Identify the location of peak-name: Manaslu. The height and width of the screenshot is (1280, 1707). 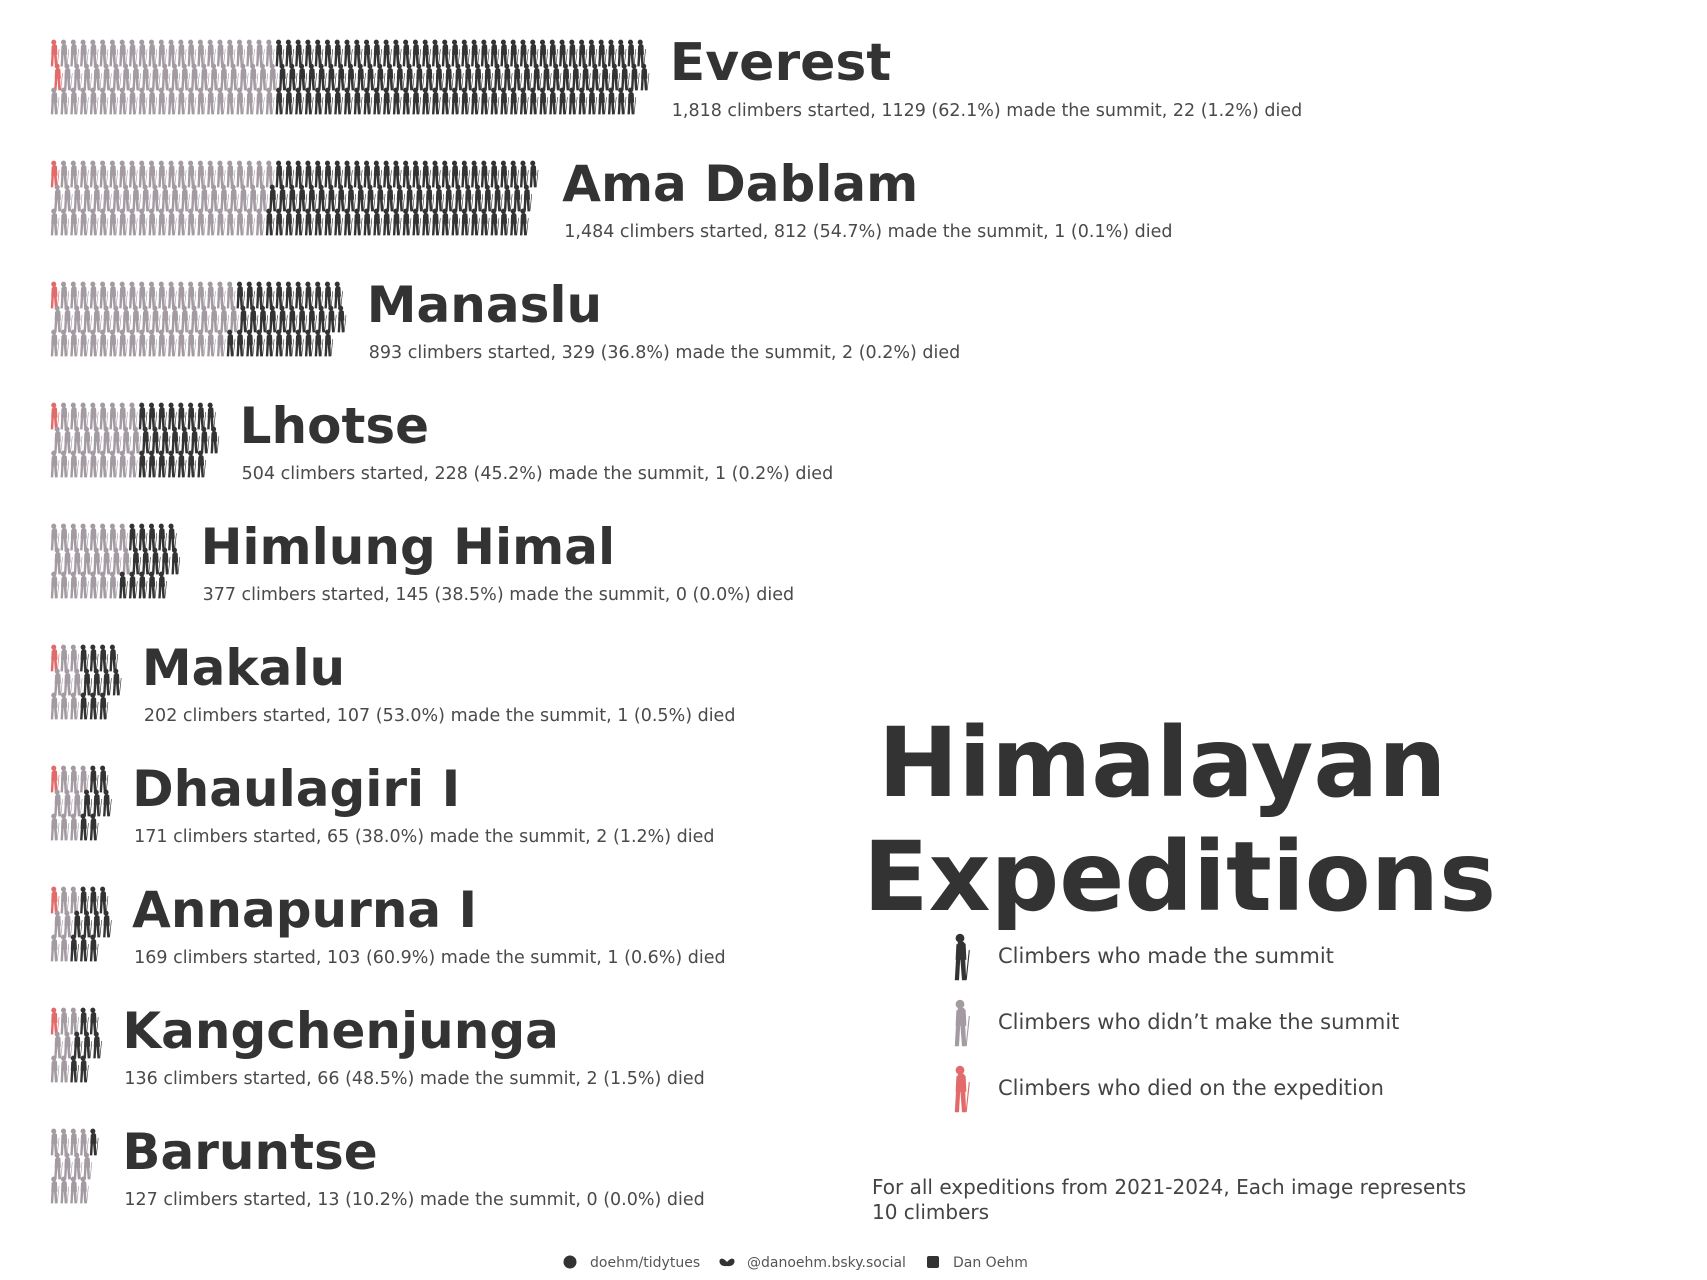
(484, 305).